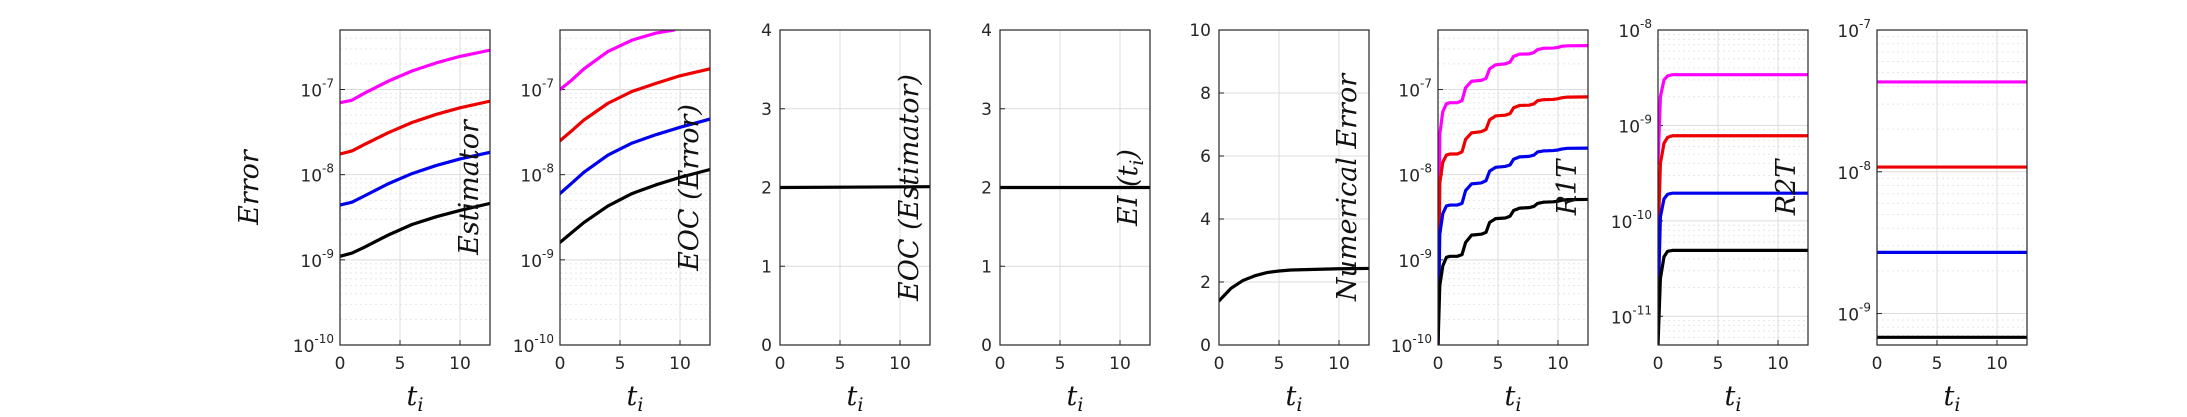 This screenshot has height=417, width=2187. I want to click on subplot-2: 10⁻¹⁰ 10⁻⁹ 10⁻⁸ 10⁻⁷ 0 5 10 ti Estimator, so click(582, 222).